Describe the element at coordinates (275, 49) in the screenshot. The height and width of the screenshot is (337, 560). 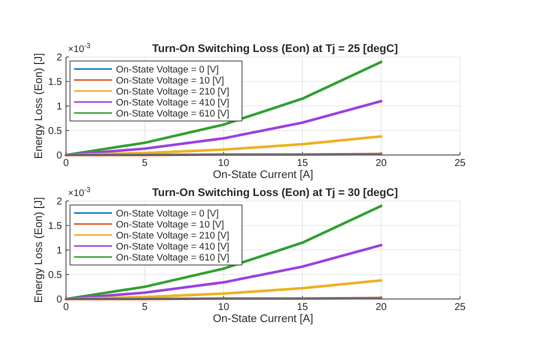
I see `chart-title: Turn-On Switching Loss (Eon) at Tj = 25 [degC]` at that location.